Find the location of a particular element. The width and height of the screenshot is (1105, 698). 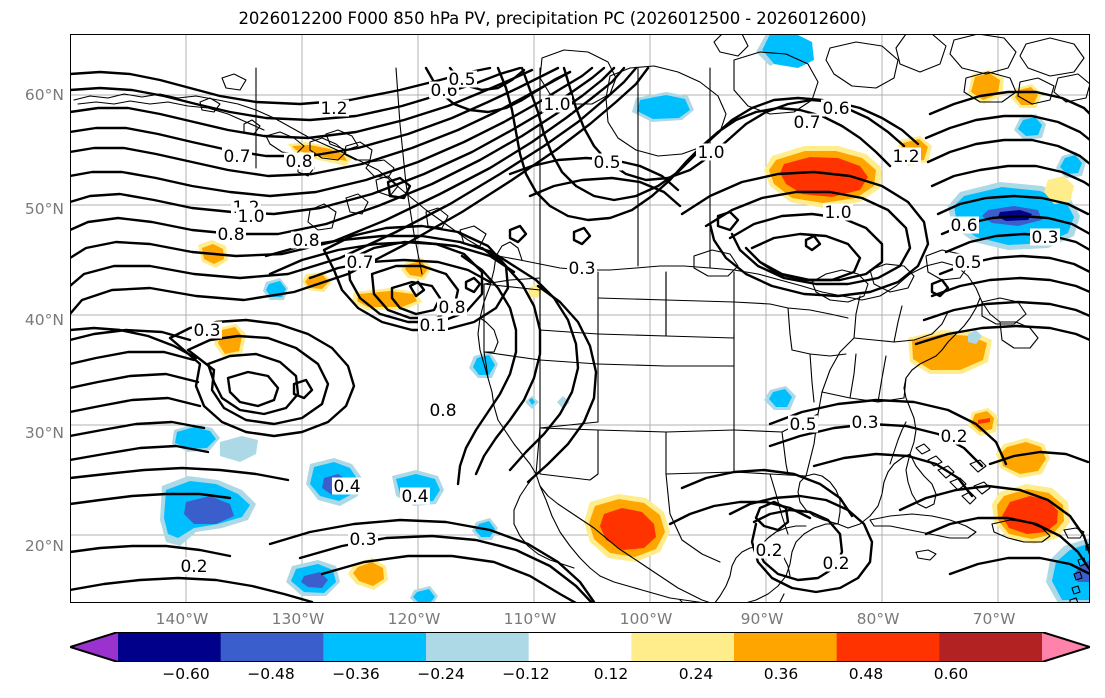

y-tick-label-40n: 40°N is located at coordinates (44, 320).